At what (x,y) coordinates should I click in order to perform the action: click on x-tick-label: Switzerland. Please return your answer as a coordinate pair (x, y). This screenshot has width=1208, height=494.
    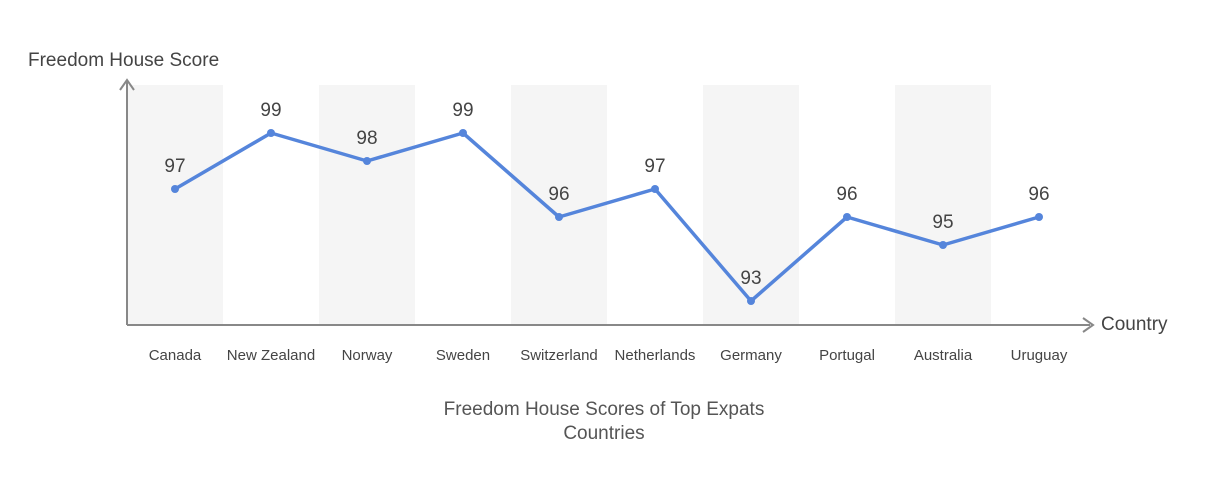
    Looking at the image, I should click on (559, 355).